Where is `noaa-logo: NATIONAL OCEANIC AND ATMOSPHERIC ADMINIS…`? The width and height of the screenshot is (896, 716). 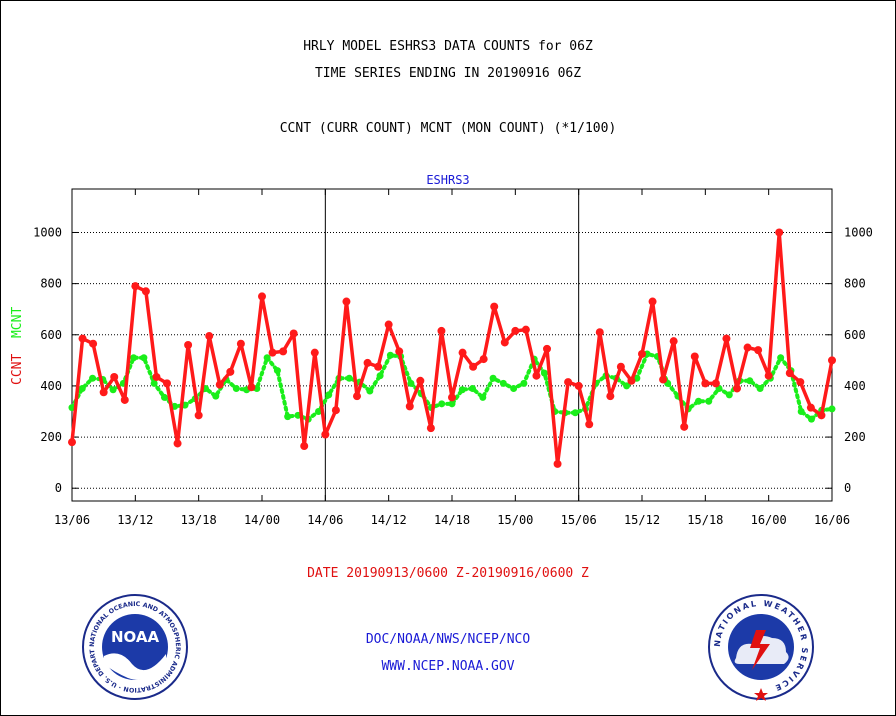
noaa-logo: NATIONAL OCEANIC AND ATMOSPHERIC ADMINIS… is located at coordinates (134, 646).